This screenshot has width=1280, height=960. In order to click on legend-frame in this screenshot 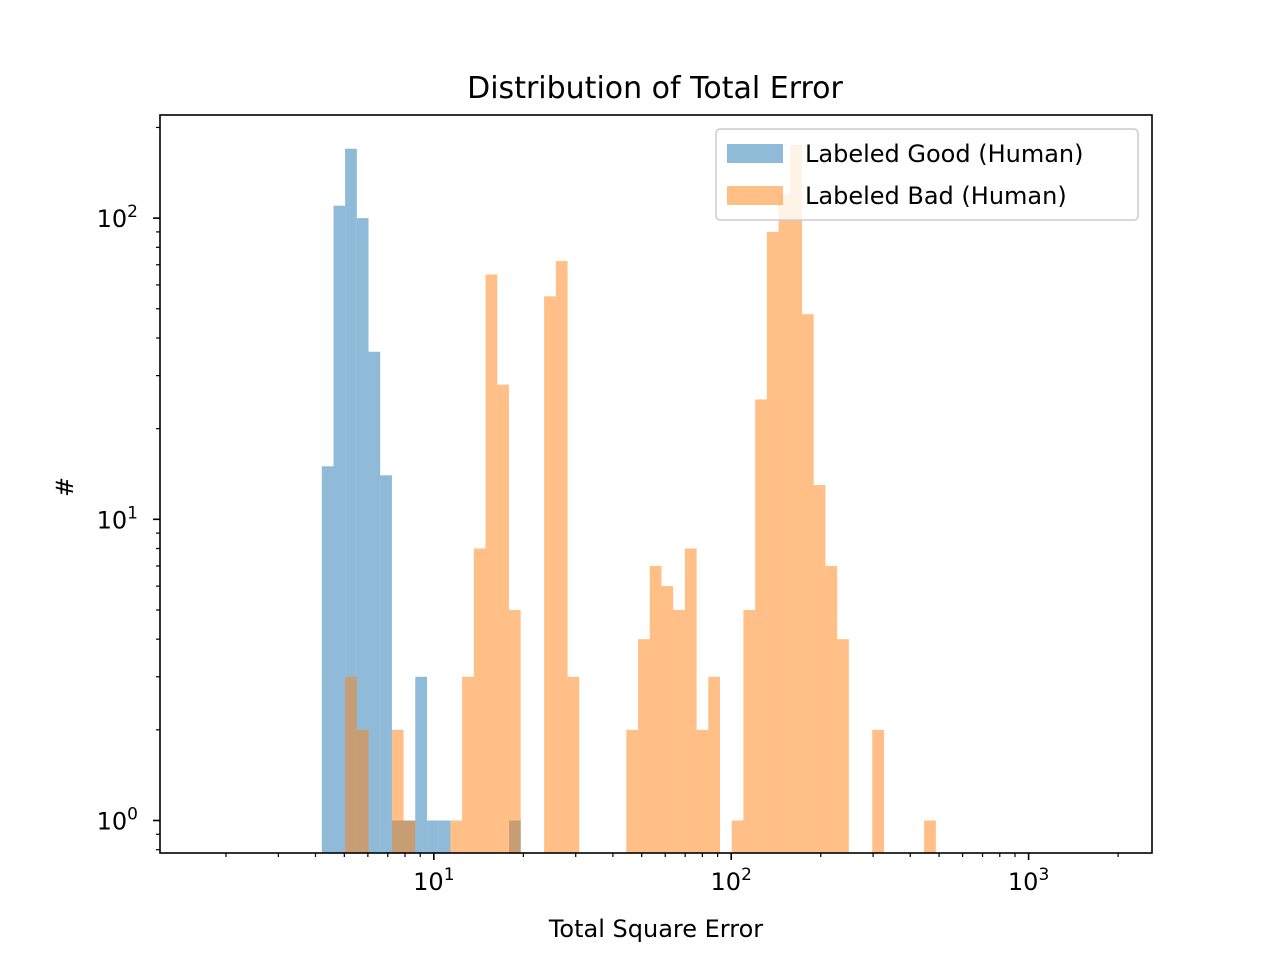, I will do `click(927, 174)`.